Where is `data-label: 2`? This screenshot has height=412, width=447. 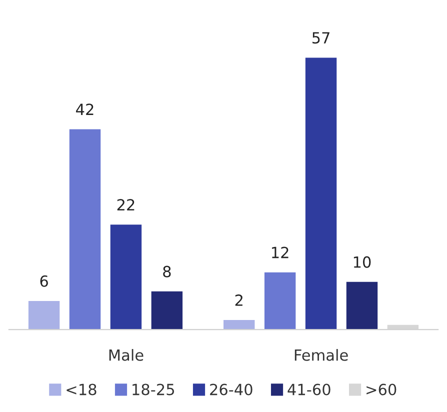
data-label: 2 is located at coordinates (238, 300).